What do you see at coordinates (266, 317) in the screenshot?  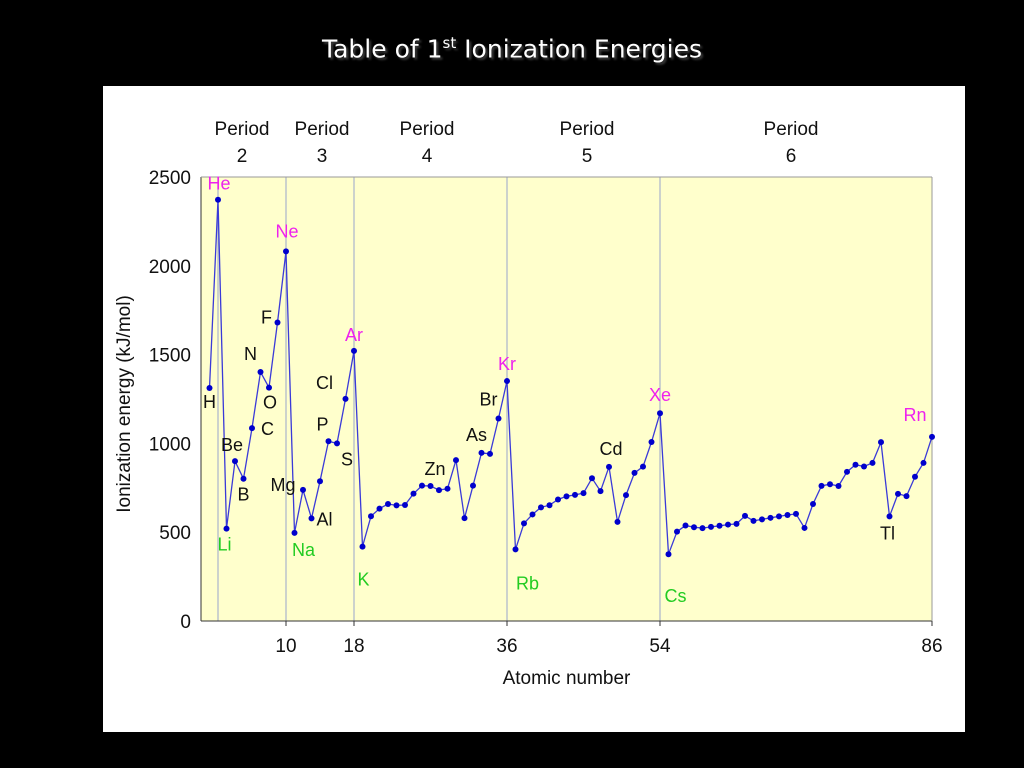 I see `element-label-f: F` at bounding box center [266, 317].